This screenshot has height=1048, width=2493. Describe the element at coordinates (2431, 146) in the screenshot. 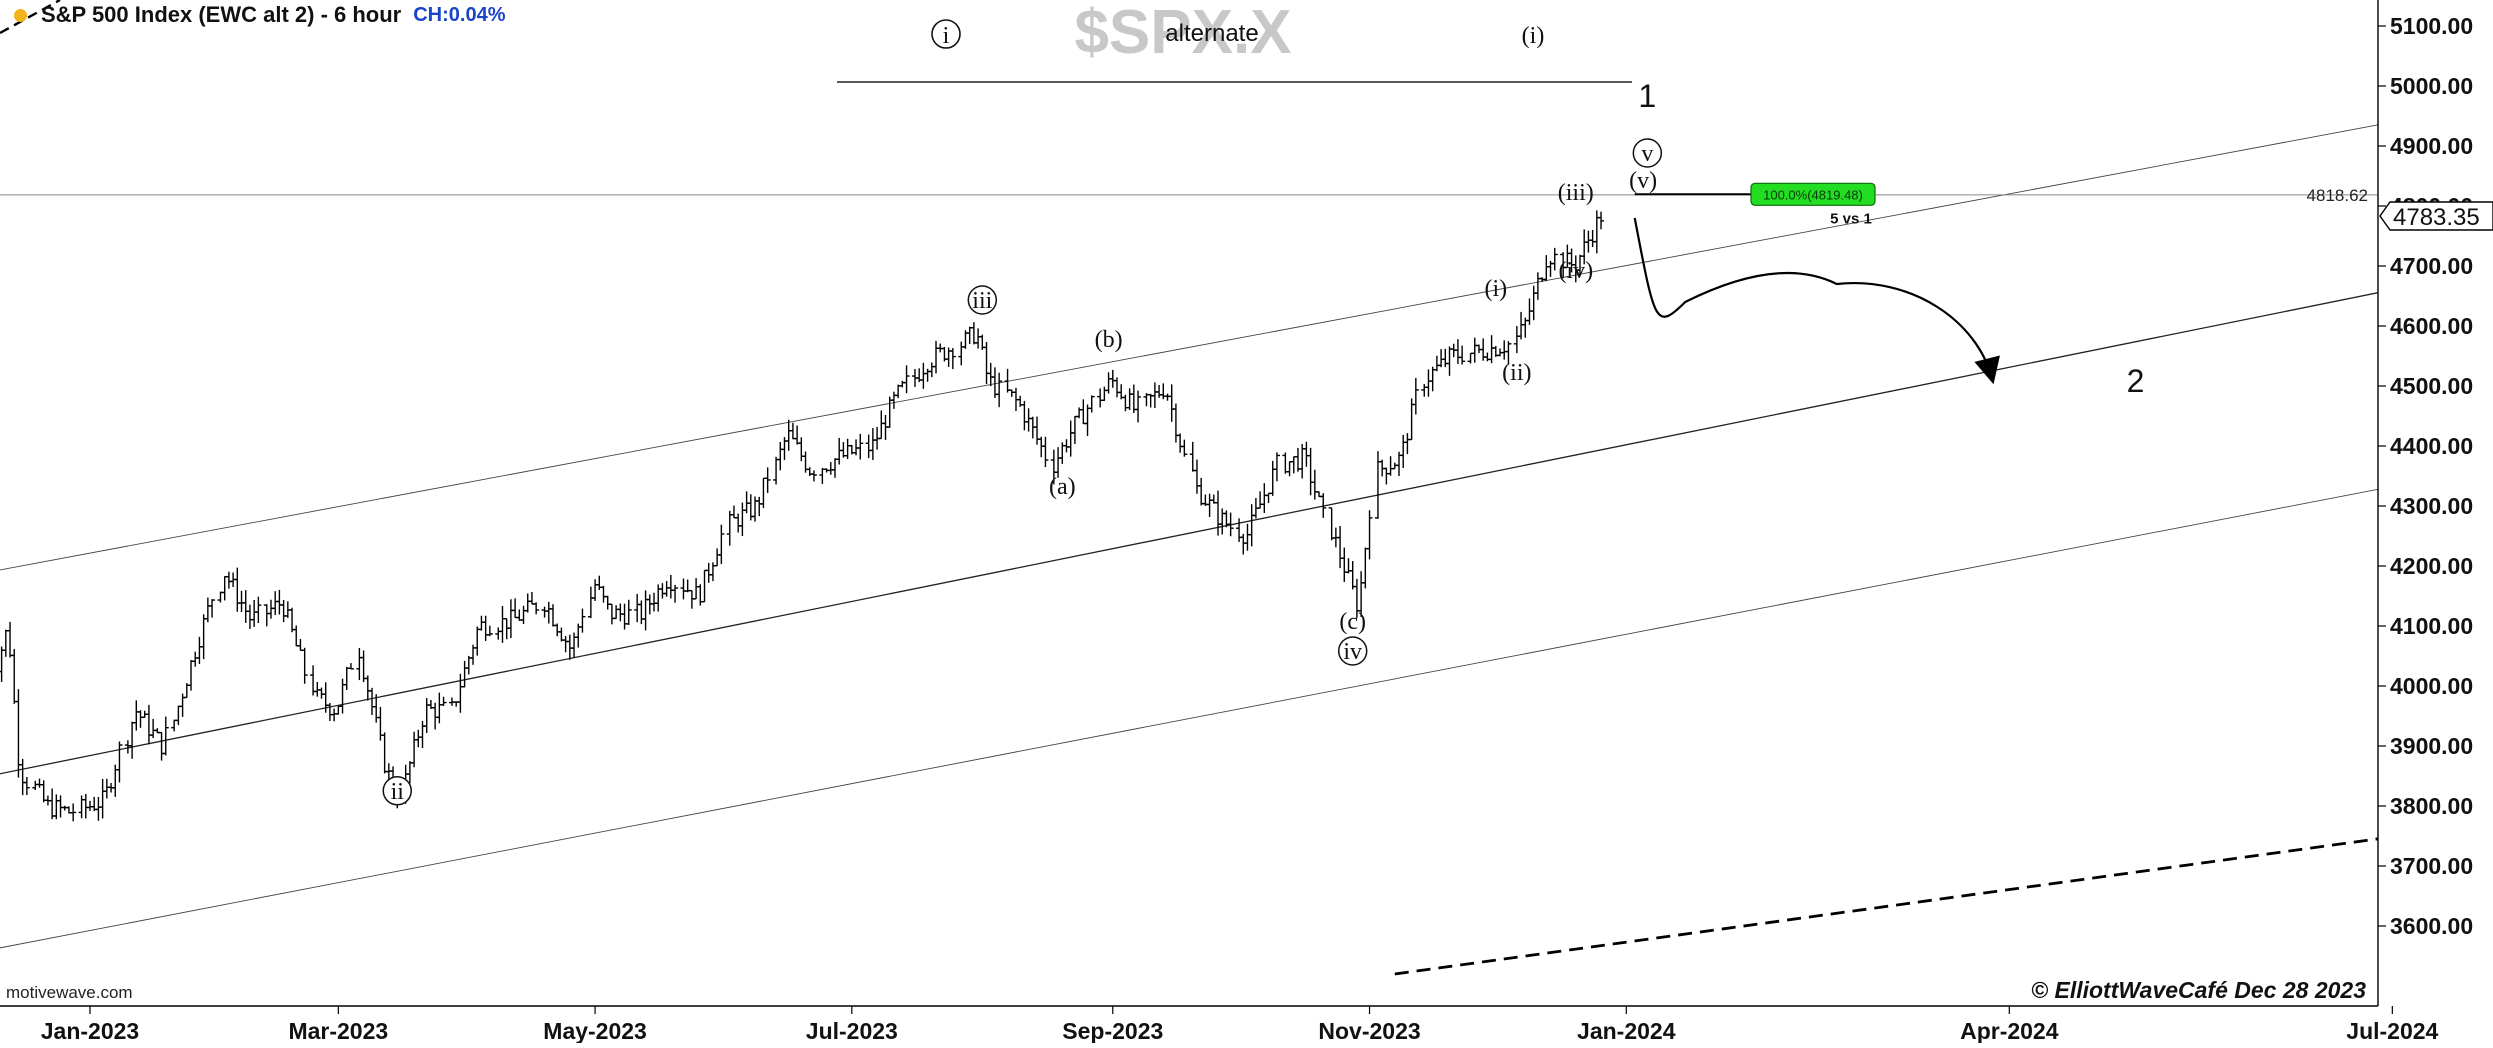

I see `price-axis-label: 4900.00` at that location.